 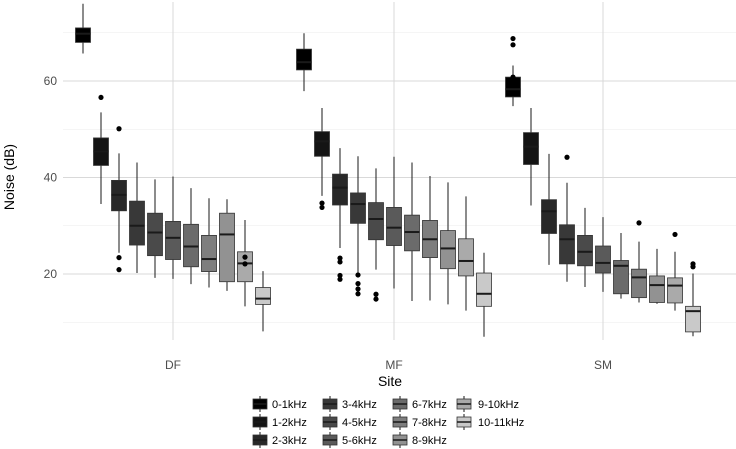 What do you see at coordinates (289, 423) in the screenshot?
I see `legend-label: 1-2kHz` at bounding box center [289, 423].